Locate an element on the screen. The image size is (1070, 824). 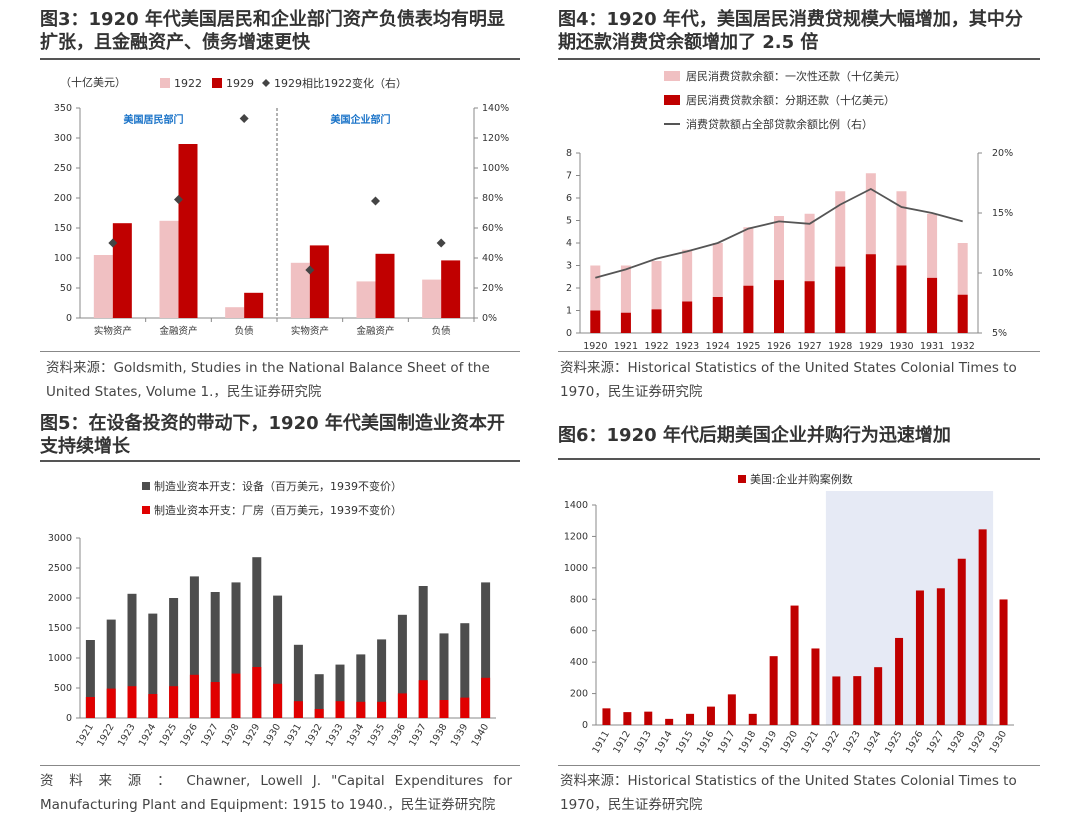
fig3-y-tick-label: 250 is located at coordinates (63, 168).